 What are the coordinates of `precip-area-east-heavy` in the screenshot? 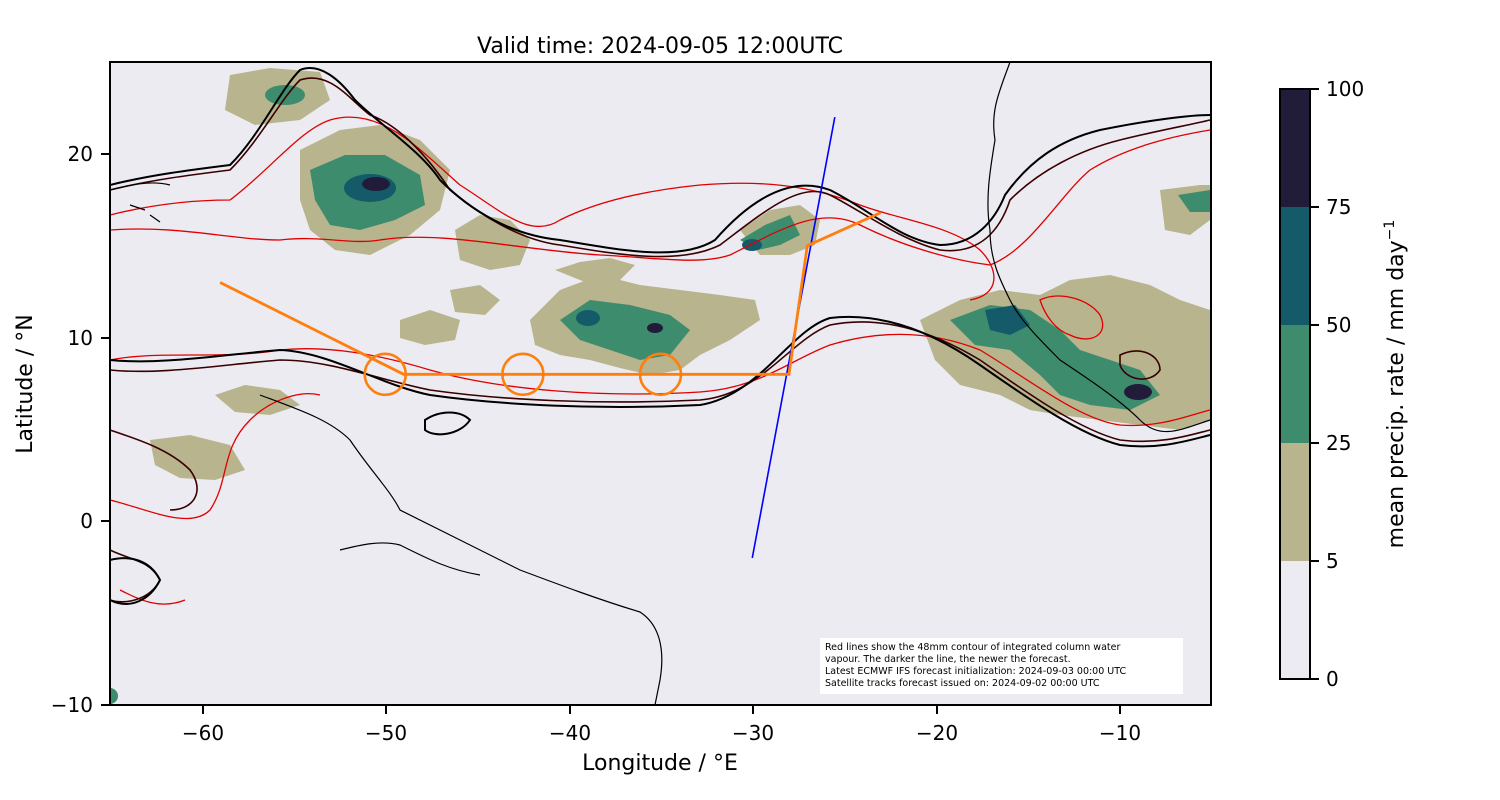 It's located at (1007, 320).